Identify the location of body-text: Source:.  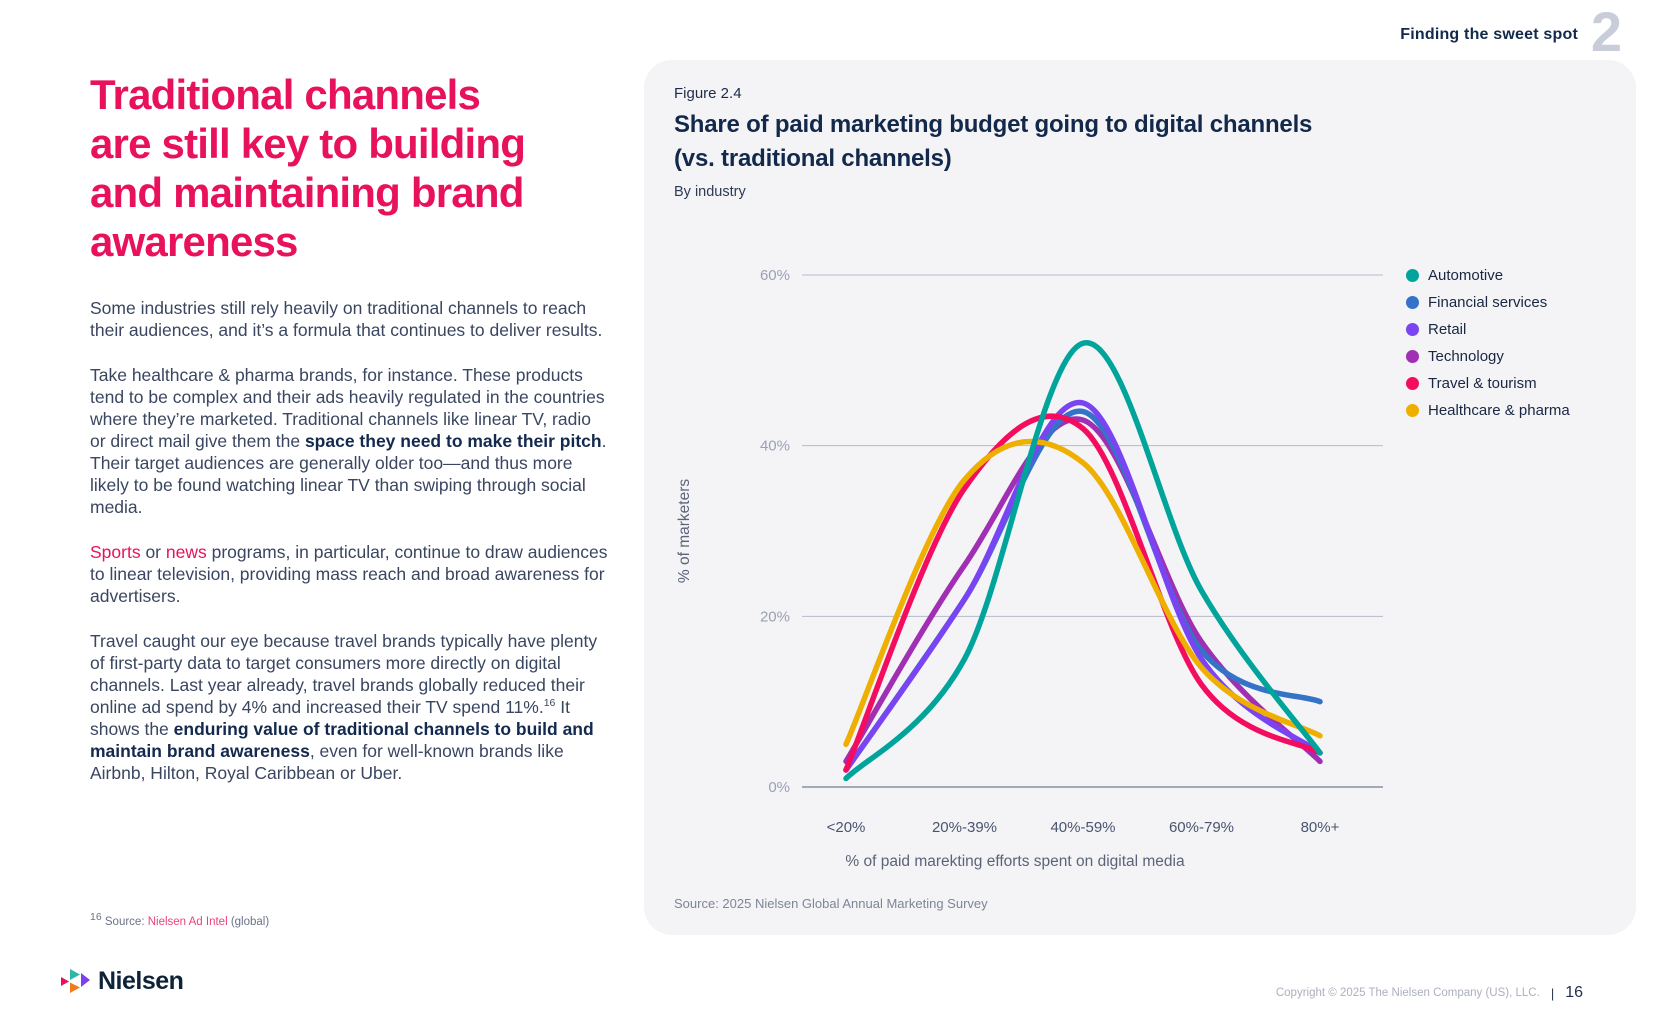
(124, 922).